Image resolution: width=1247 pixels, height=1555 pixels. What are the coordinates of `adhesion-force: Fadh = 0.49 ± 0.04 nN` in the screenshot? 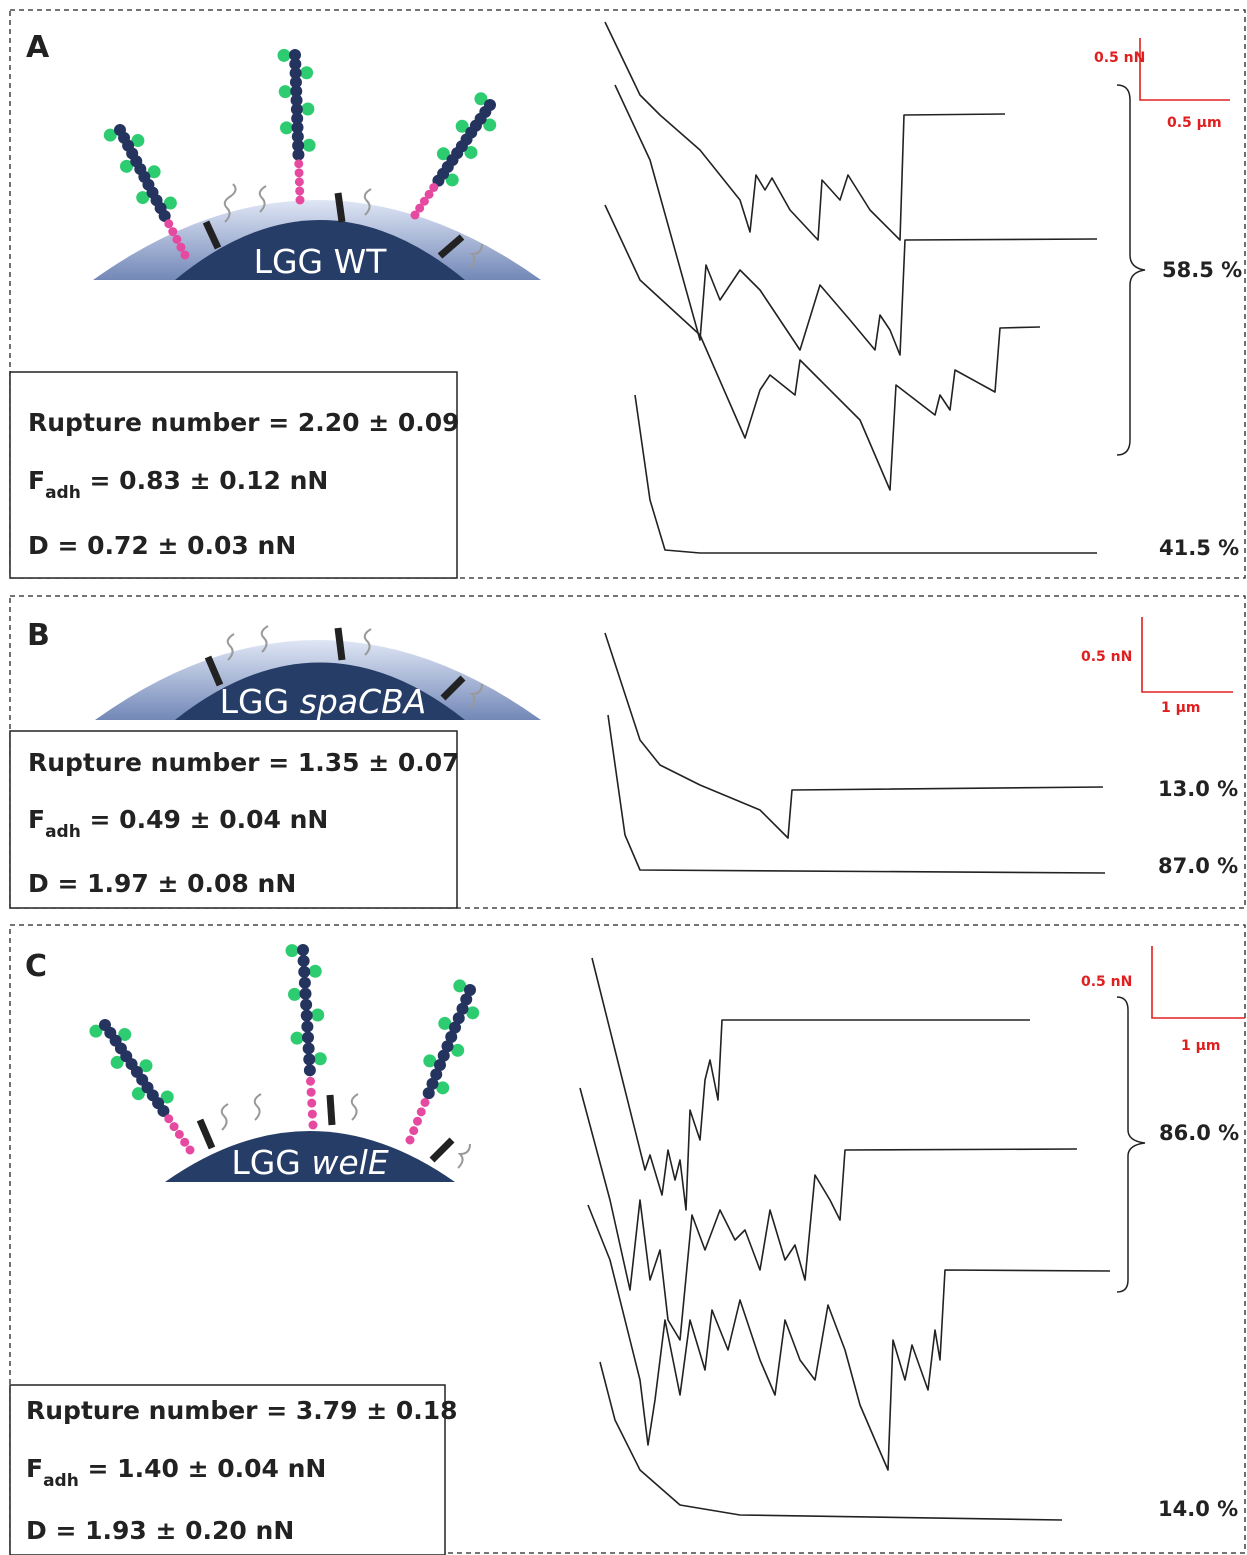 It's located at (178, 823).